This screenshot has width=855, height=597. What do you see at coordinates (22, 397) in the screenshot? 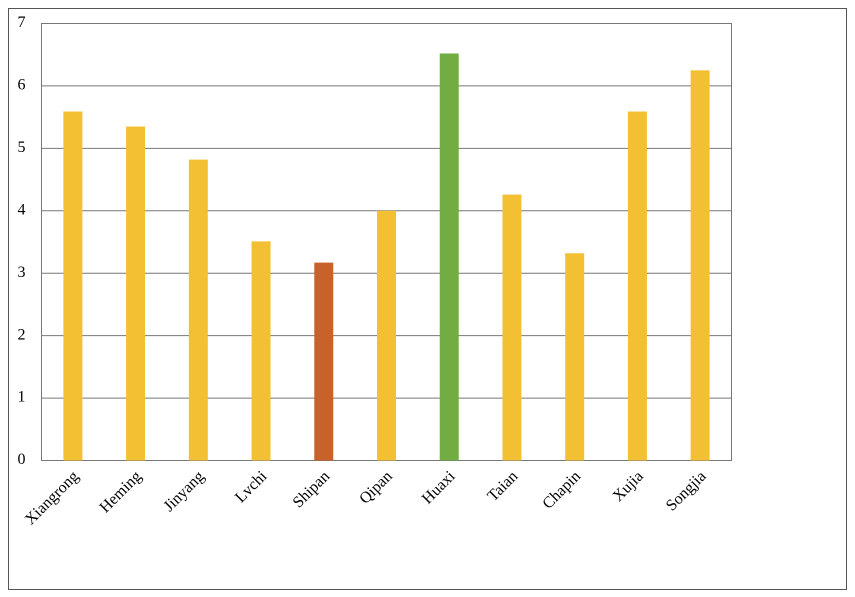
I see `y-tick-label: 1` at bounding box center [22, 397].